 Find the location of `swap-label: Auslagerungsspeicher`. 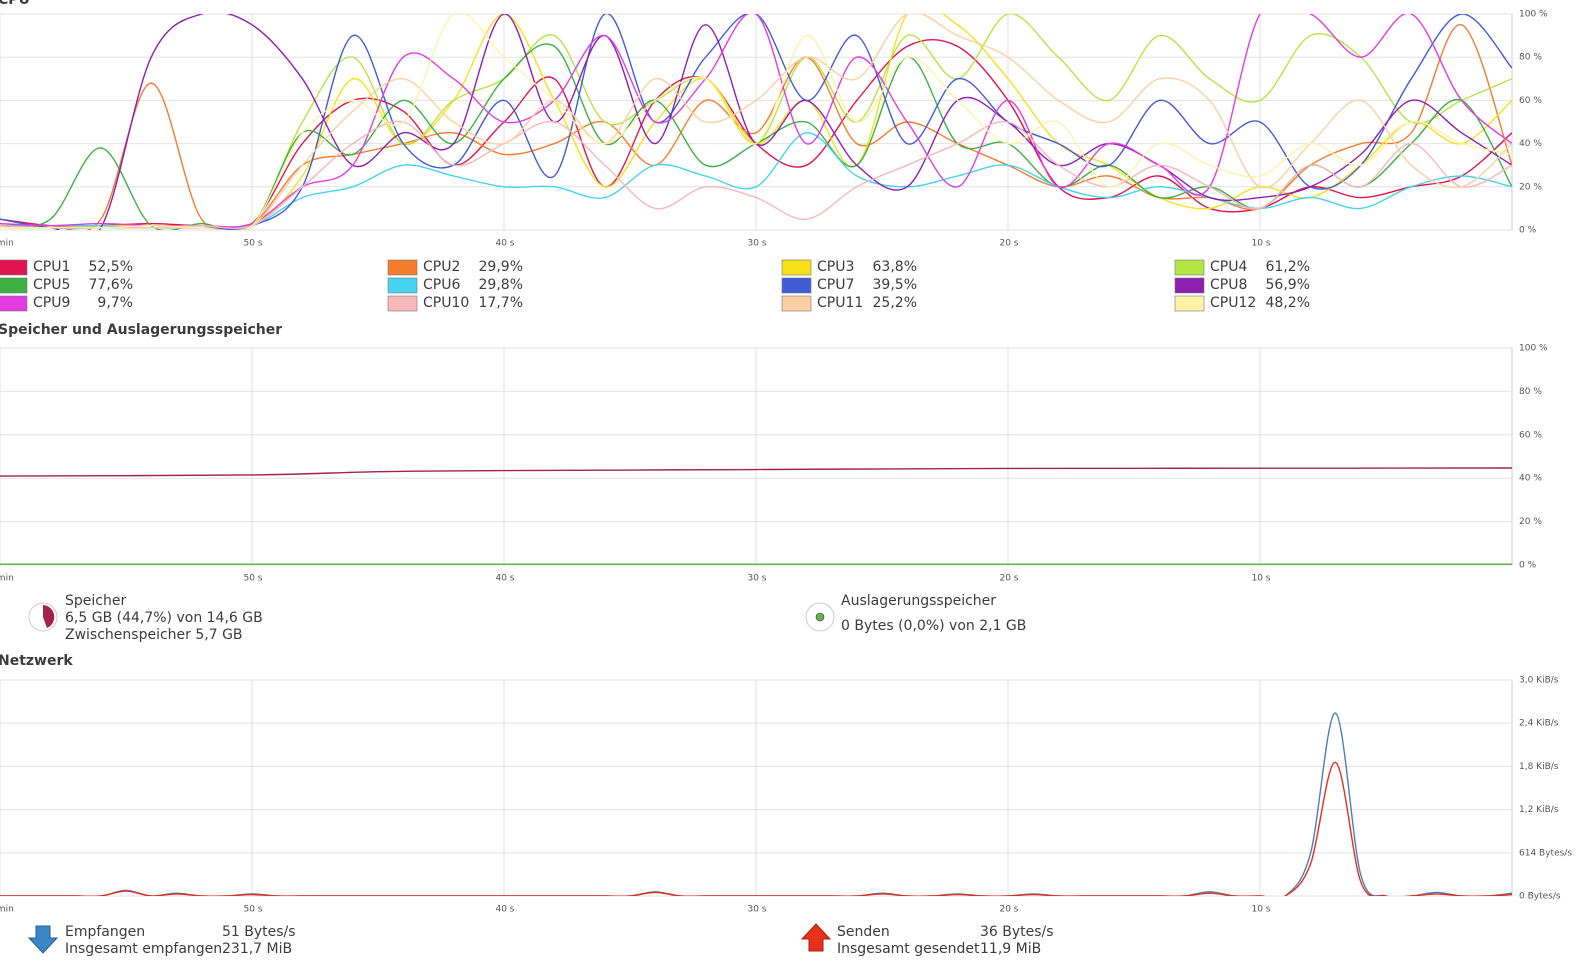

swap-label: Auslagerungsspeicher is located at coordinates (918, 601).